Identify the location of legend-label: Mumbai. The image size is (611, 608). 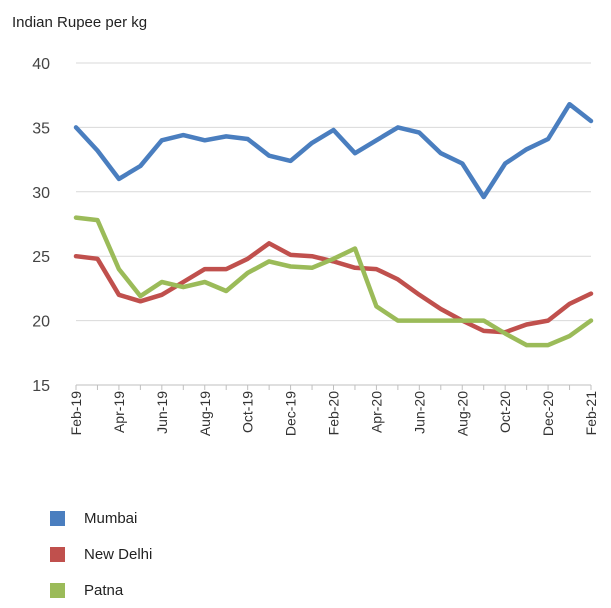
(111, 518).